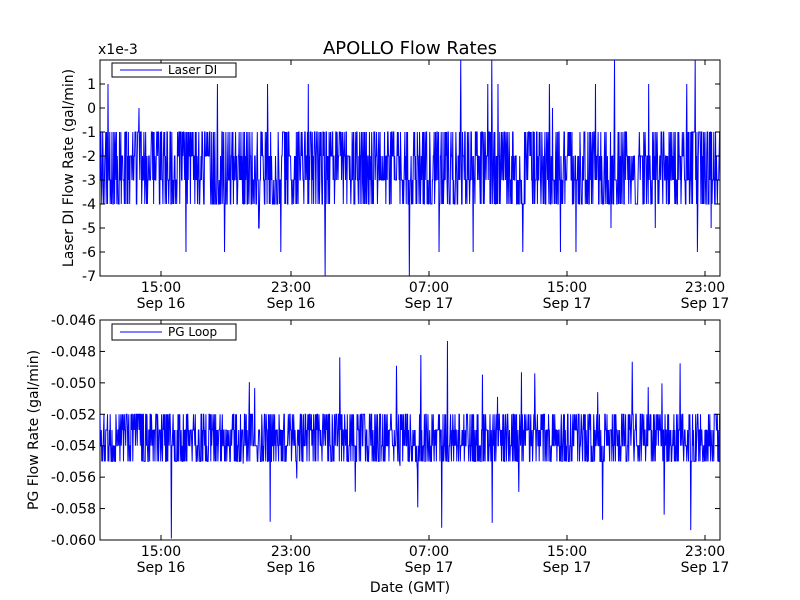  I want to click on chart-title: APOLLO Flow Rates, so click(410, 48).